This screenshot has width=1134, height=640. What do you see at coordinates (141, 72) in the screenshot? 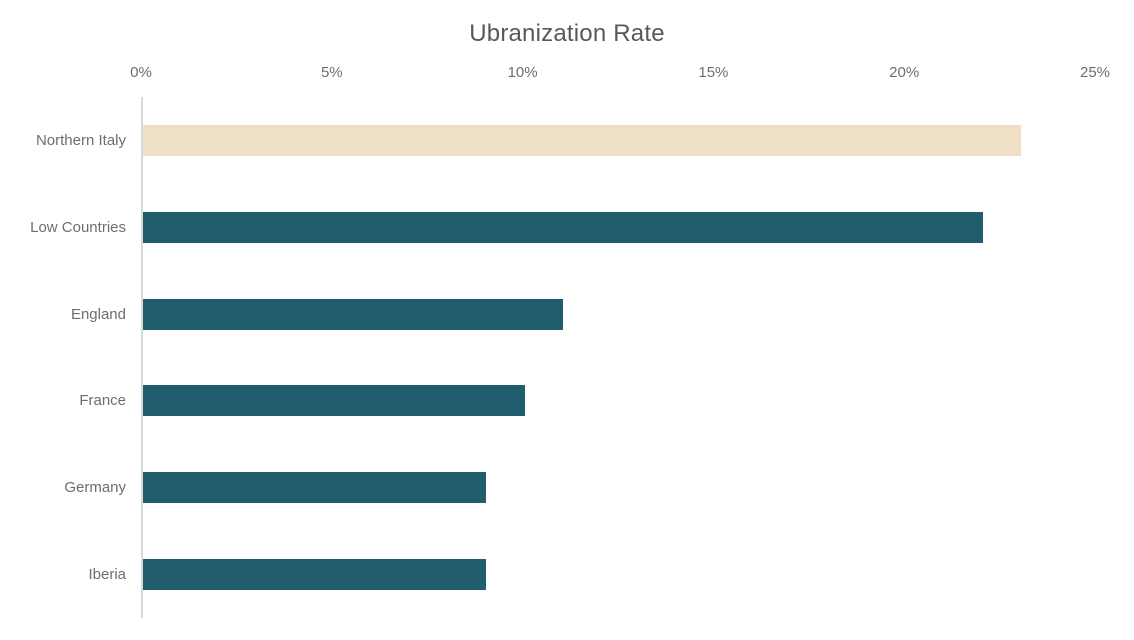
I see `x-axis-tick-label: 0%` at bounding box center [141, 72].